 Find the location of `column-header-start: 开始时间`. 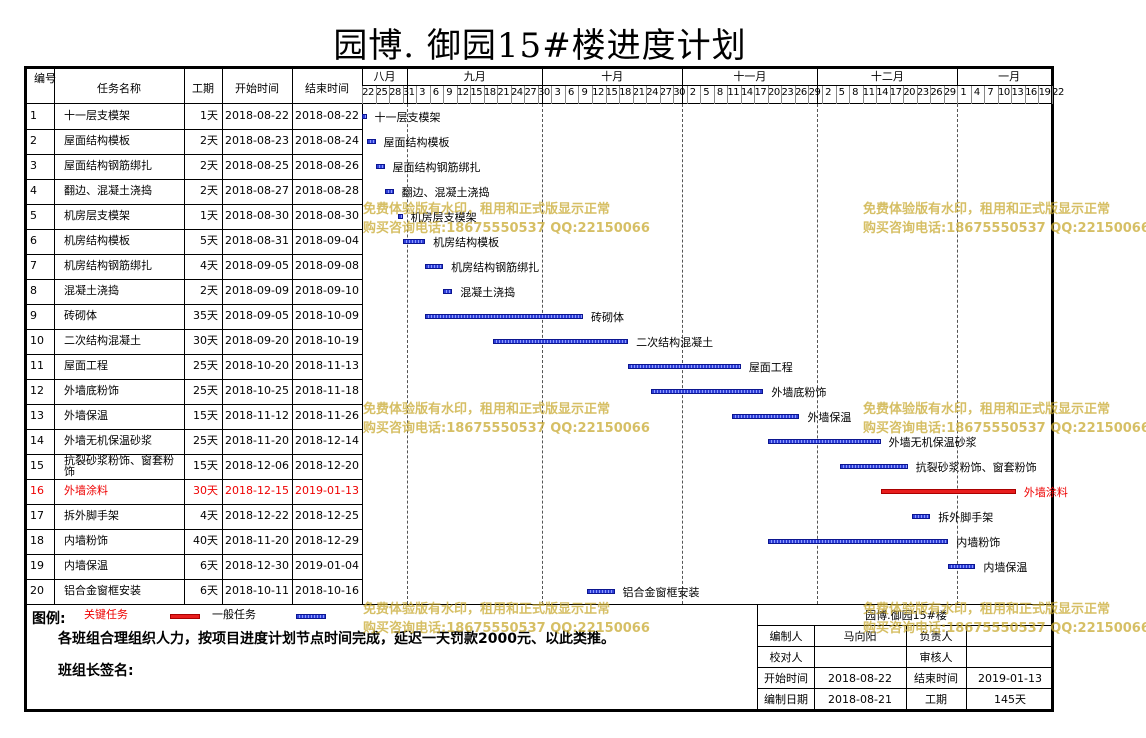

column-header-start: 开始时间 is located at coordinates (257, 88).